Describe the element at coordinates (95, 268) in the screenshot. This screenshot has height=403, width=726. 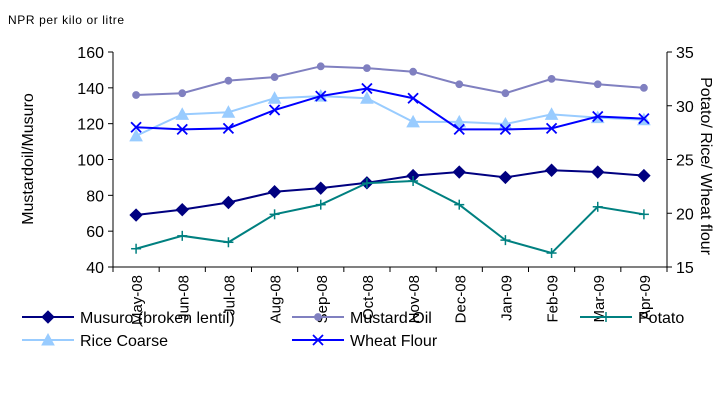
I see `y-tick-label-left: 40` at that location.